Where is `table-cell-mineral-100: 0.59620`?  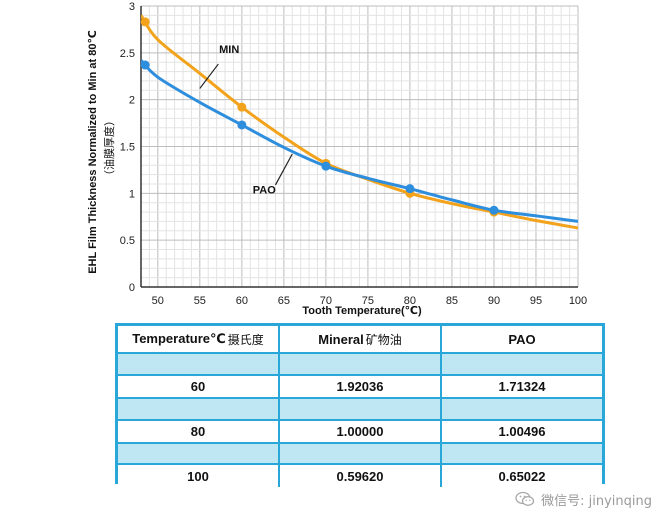
table-cell-mineral-100: 0.59620 is located at coordinates (361, 476).